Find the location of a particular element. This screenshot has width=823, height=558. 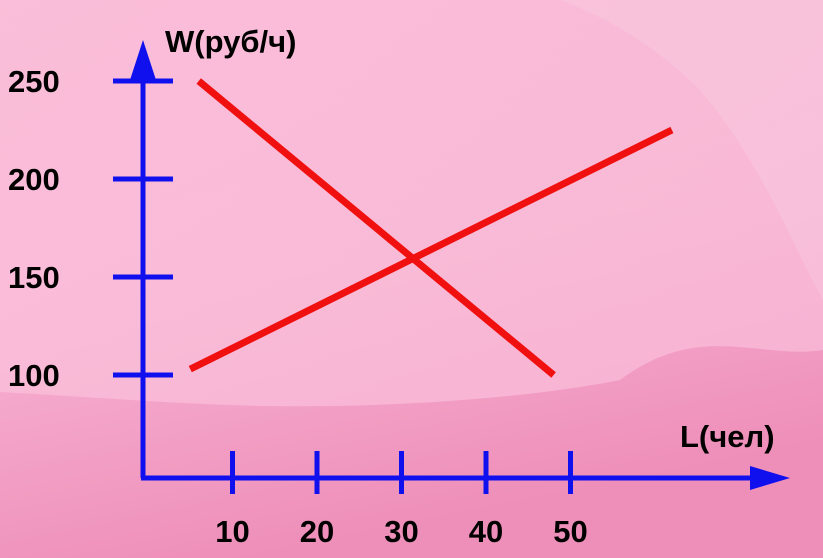

y-tick-label: 200 is located at coordinates (34, 179).